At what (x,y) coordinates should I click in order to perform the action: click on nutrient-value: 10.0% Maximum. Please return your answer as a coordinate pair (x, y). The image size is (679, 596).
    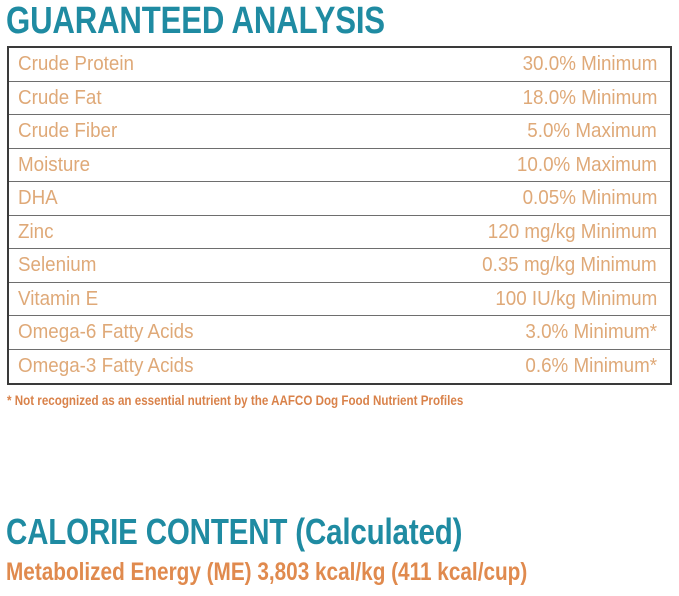
    Looking at the image, I should click on (586, 164).